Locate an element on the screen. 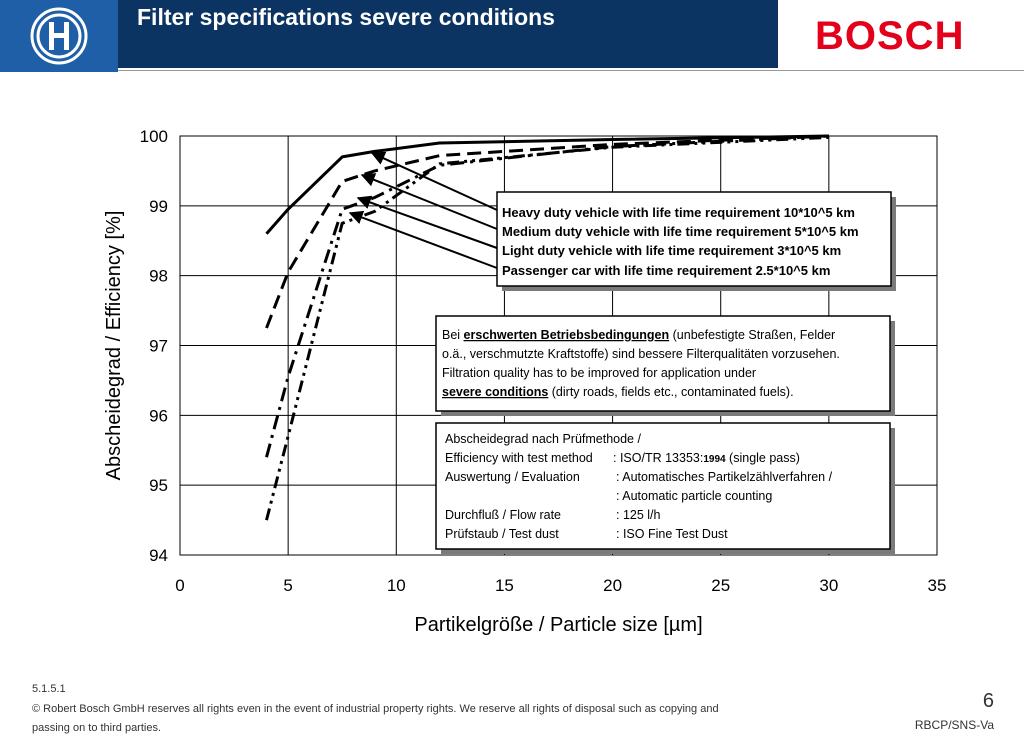 Image resolution: width=1024 pixels, height=740 pixels. armature-icon is located at coordinates (59, 36).